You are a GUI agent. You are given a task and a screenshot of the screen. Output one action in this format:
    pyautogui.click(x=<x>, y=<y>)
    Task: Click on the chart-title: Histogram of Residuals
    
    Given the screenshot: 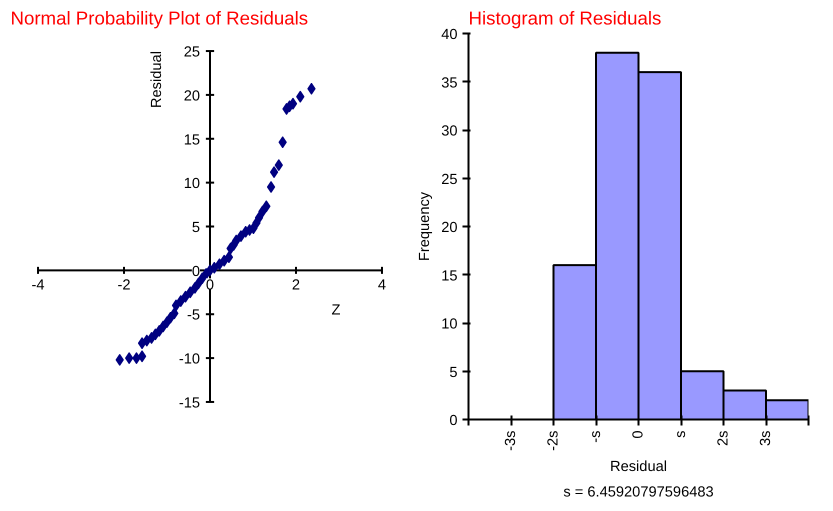 What is the action you would take?
    pyautogui.click(x=565, y=18)
    